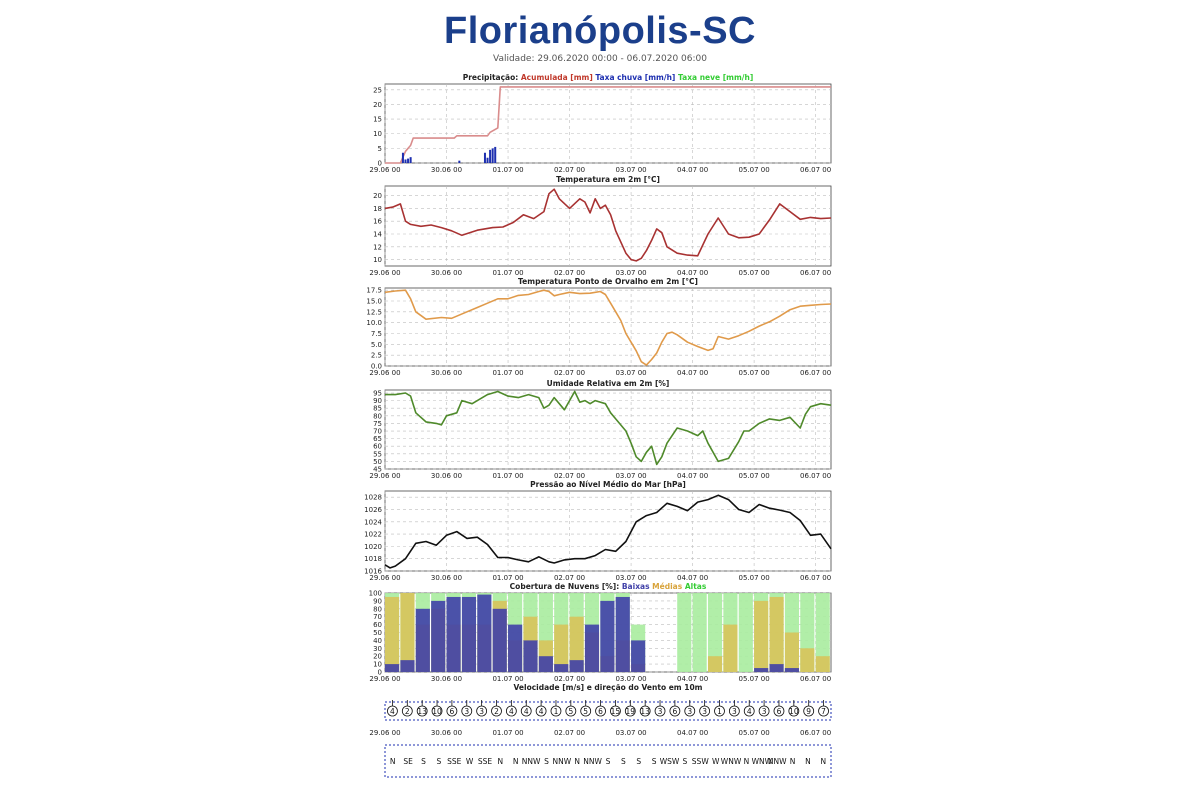  Describe the element at coordinates (377, 439) in the screenshot. I see `humidity-ytick-label: 65` at that location.